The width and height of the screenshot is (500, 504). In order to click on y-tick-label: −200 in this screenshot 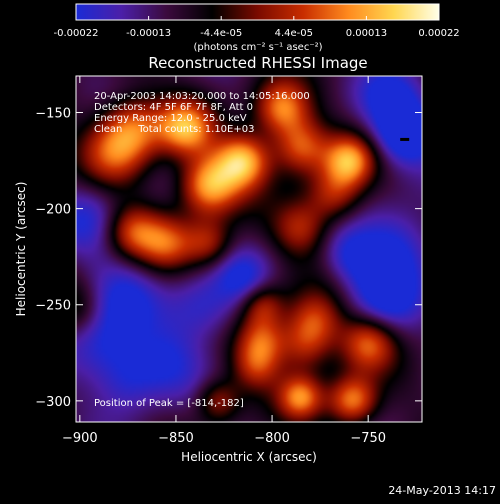, I will do `click(53, 210)`.